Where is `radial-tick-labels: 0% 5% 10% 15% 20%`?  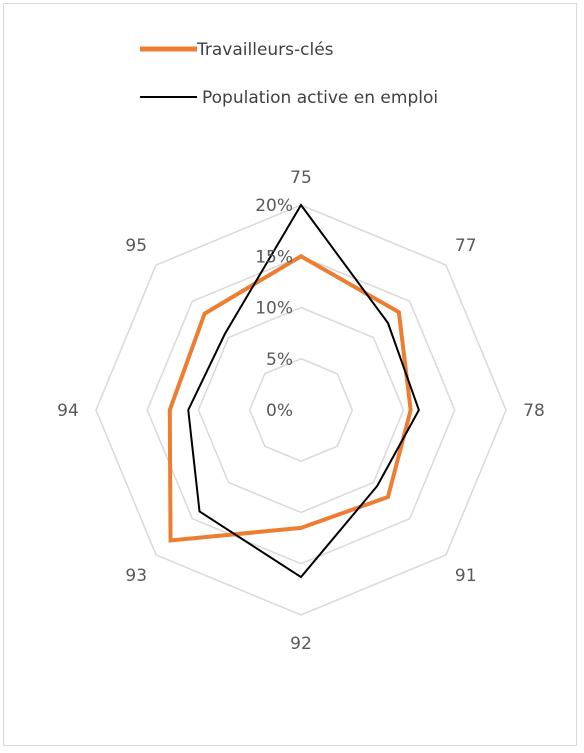 radial-tick-labels: 0% 5% 10% 15% 20% is located at coordinates (274, 308).